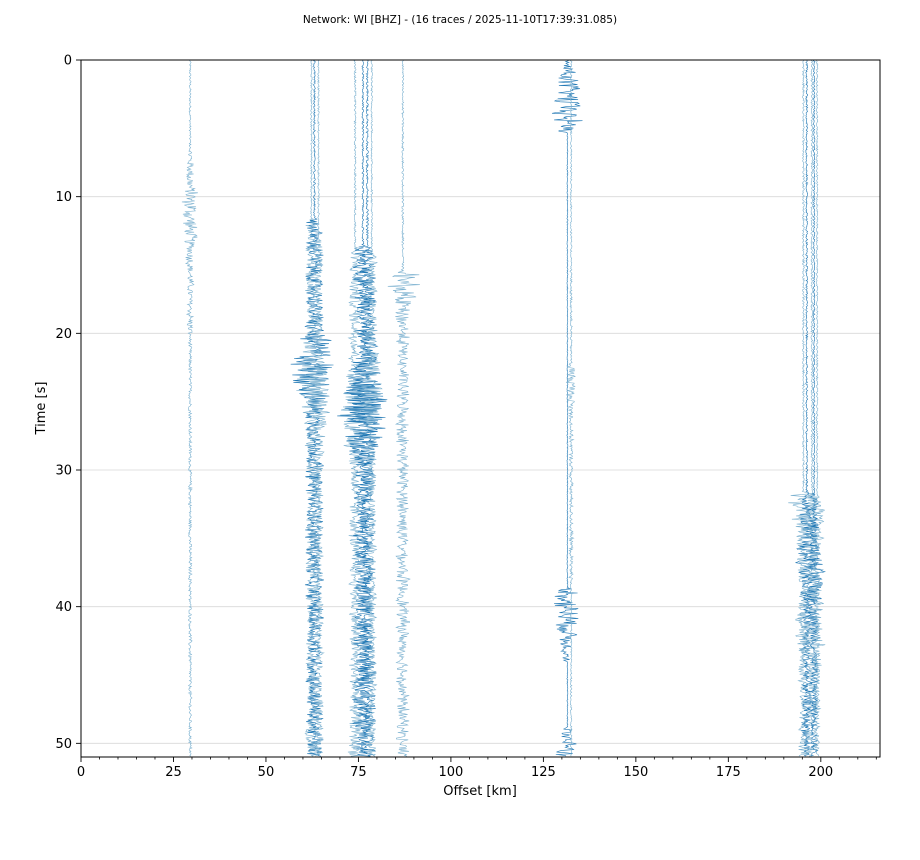 The width and height of the screenshot is (920, 860). I want to click on x-tick-label: 175, so click(728, 772).